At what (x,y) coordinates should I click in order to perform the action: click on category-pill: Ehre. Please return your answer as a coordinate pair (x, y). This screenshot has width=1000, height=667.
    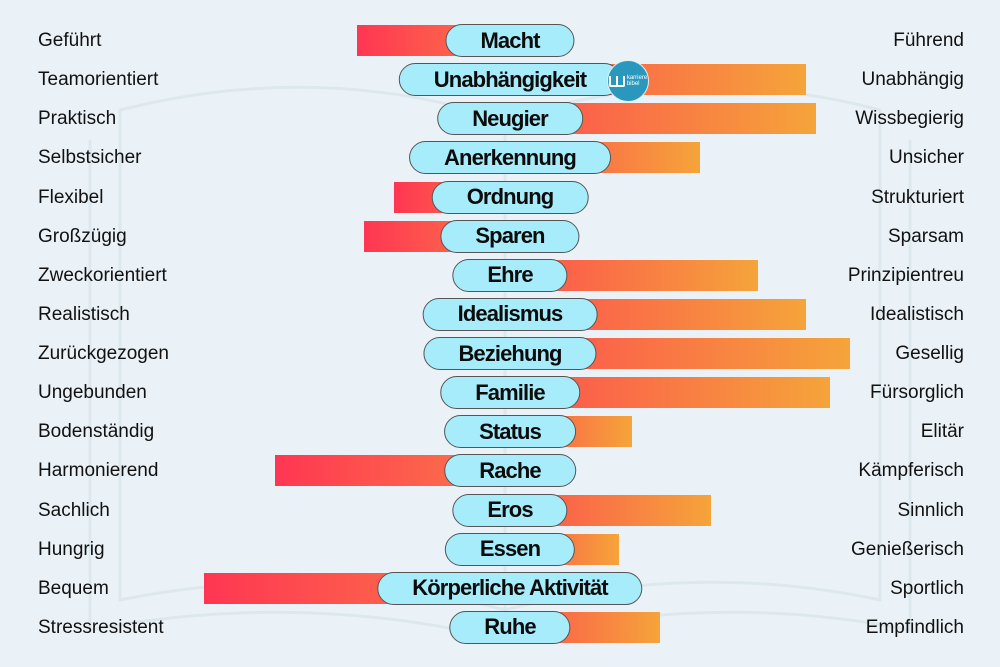
    Looking at the image, I should click on (510, 275).